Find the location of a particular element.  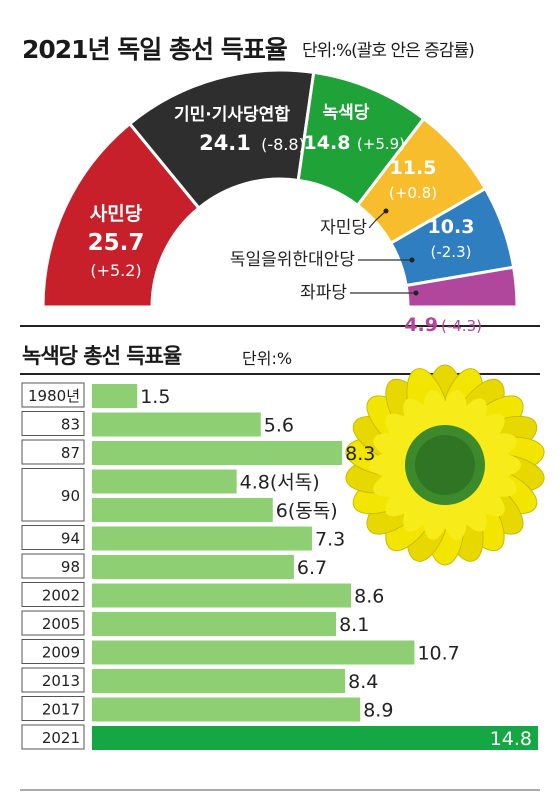

slice-change-spd: (+5.2) is located at coordinates (115, 270).